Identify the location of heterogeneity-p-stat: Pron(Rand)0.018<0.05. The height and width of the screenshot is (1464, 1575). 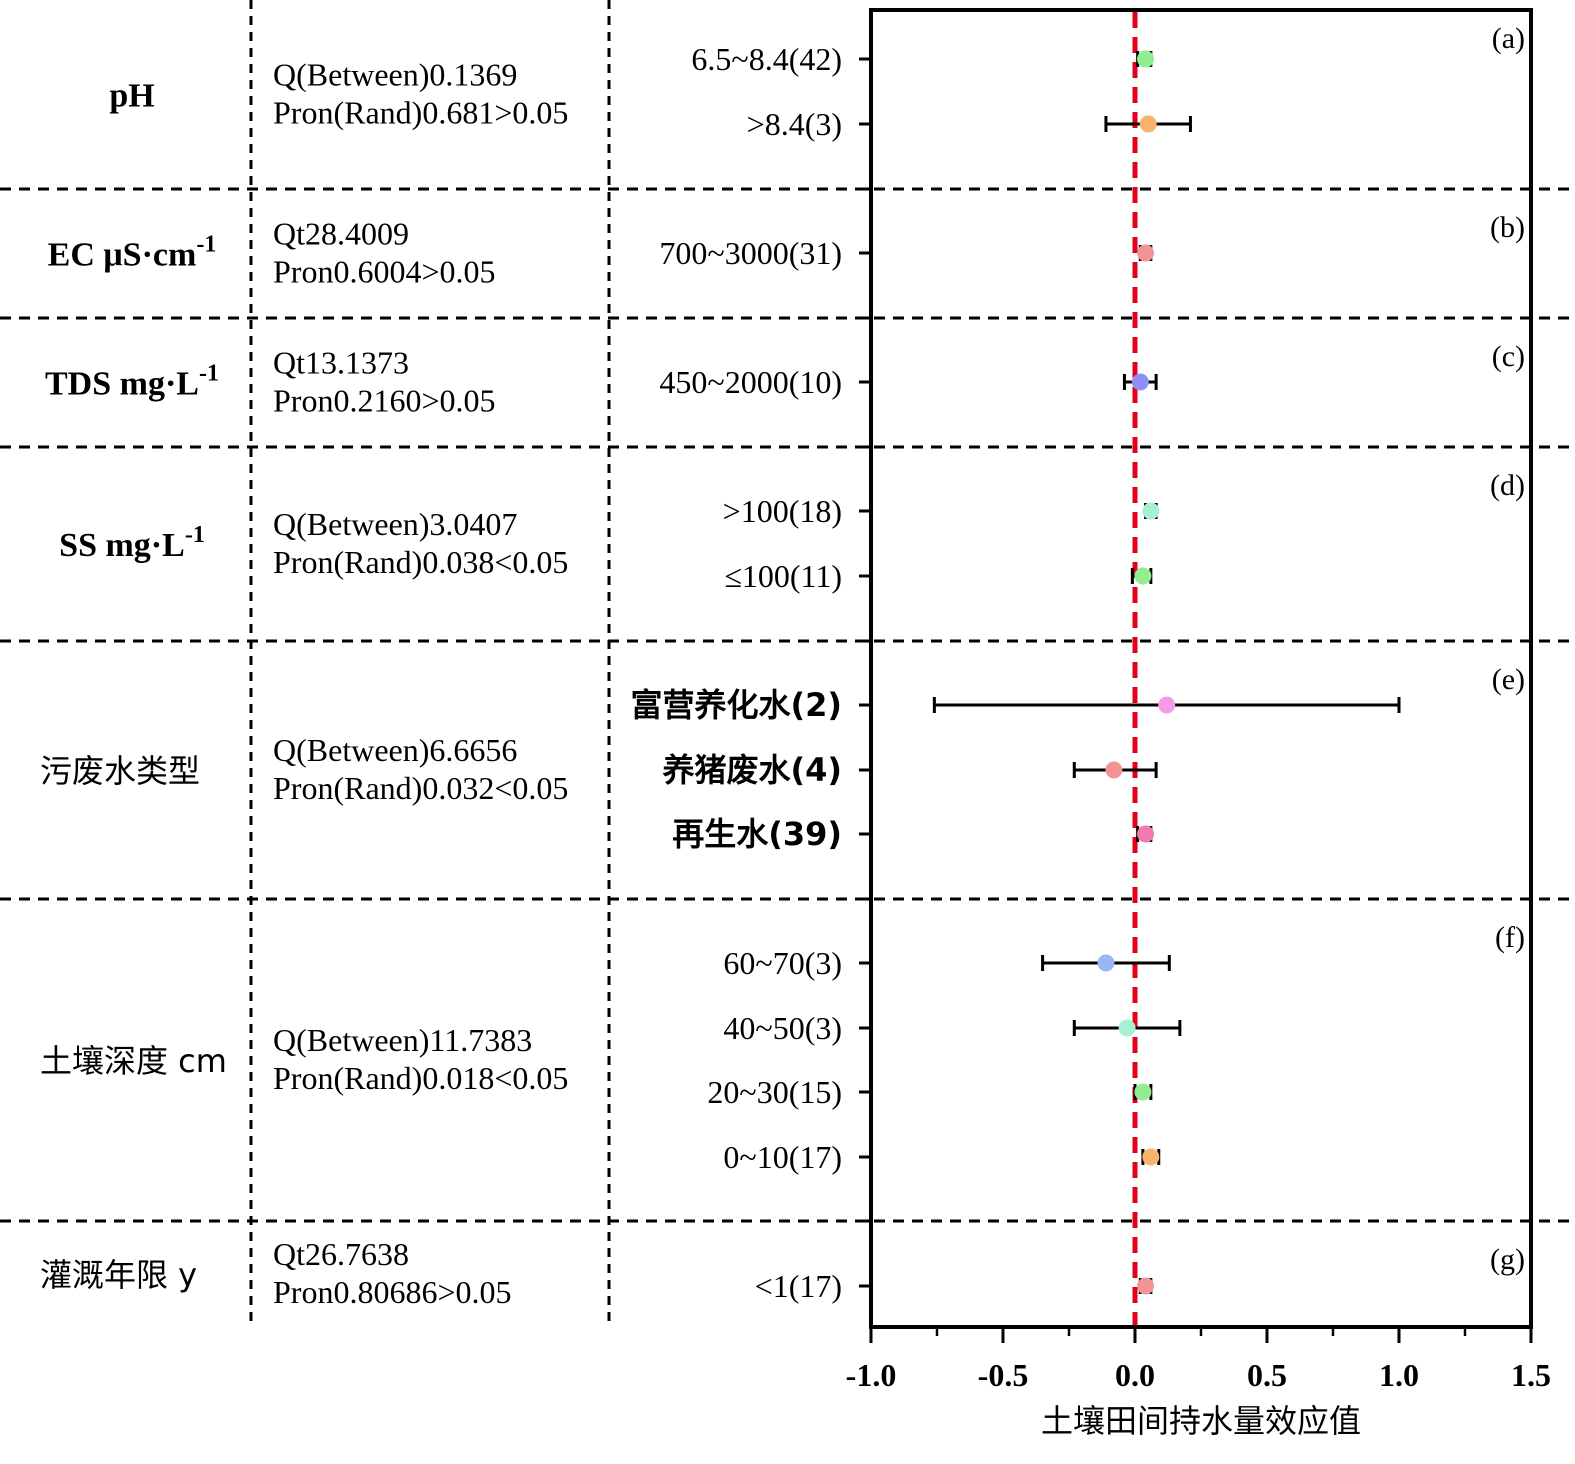
(420, 1078).